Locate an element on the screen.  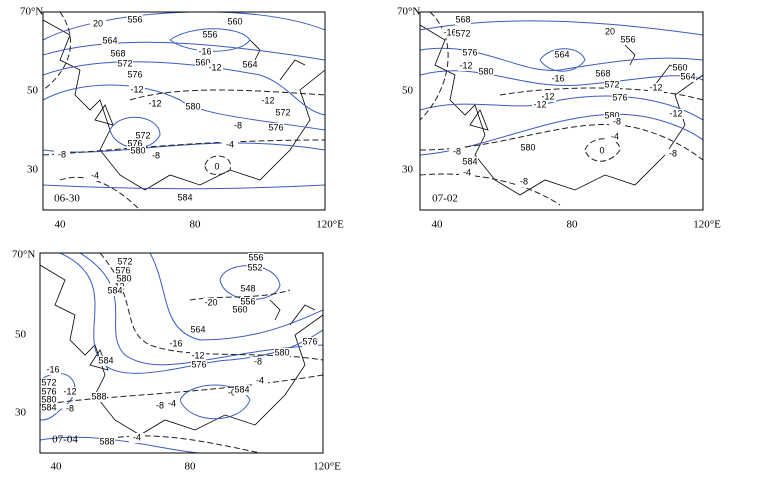
contour-label: 568 is located at coordinates (462, 19).